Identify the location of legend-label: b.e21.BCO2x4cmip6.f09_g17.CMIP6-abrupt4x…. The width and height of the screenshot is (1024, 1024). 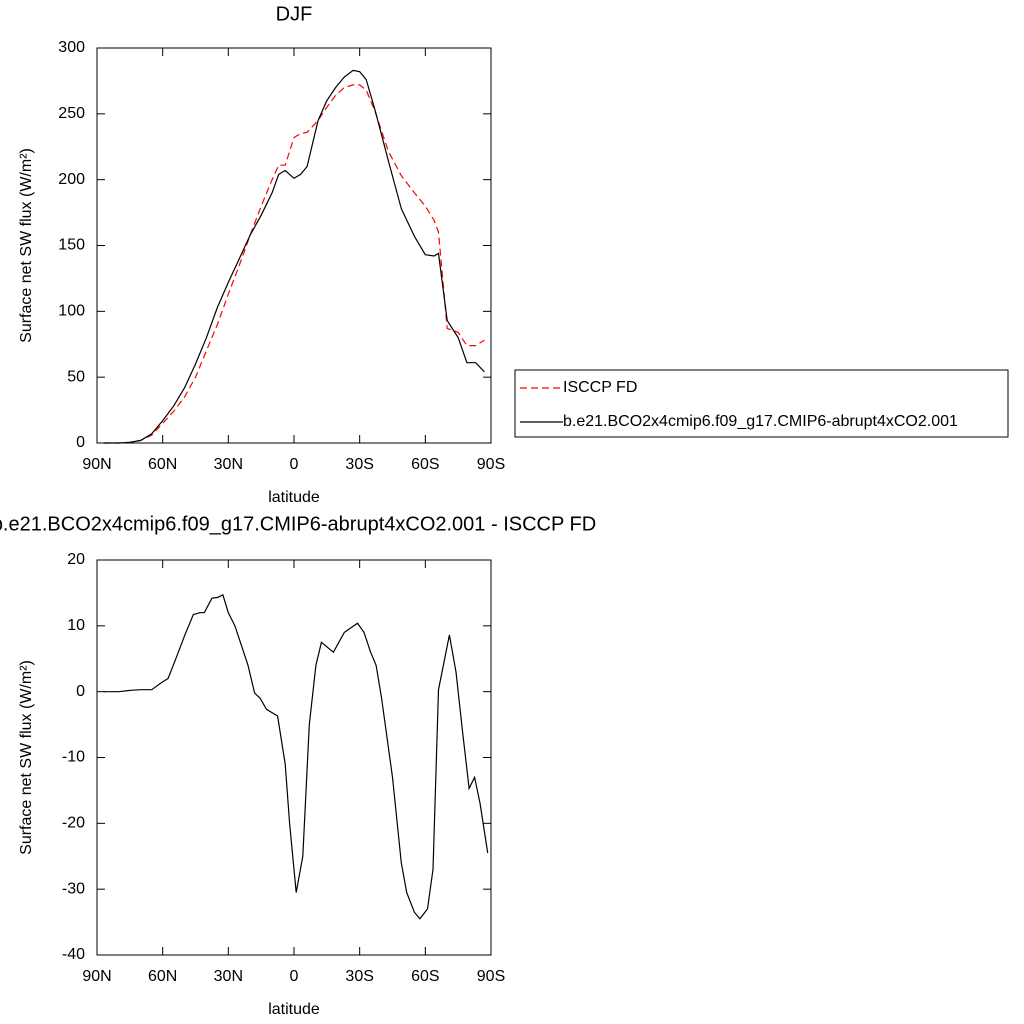
(760, 421).